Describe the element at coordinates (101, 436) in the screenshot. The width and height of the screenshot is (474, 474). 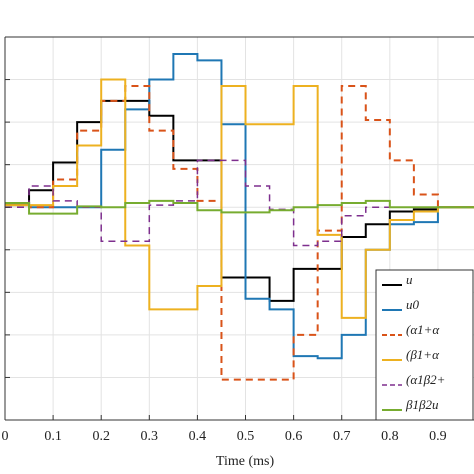
I see `x-tick-label: 0.2` at that location.